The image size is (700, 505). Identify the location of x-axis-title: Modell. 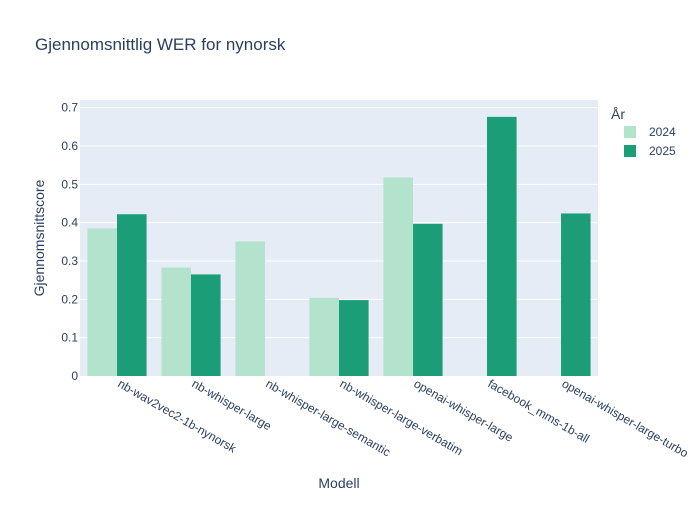
(338, 483).